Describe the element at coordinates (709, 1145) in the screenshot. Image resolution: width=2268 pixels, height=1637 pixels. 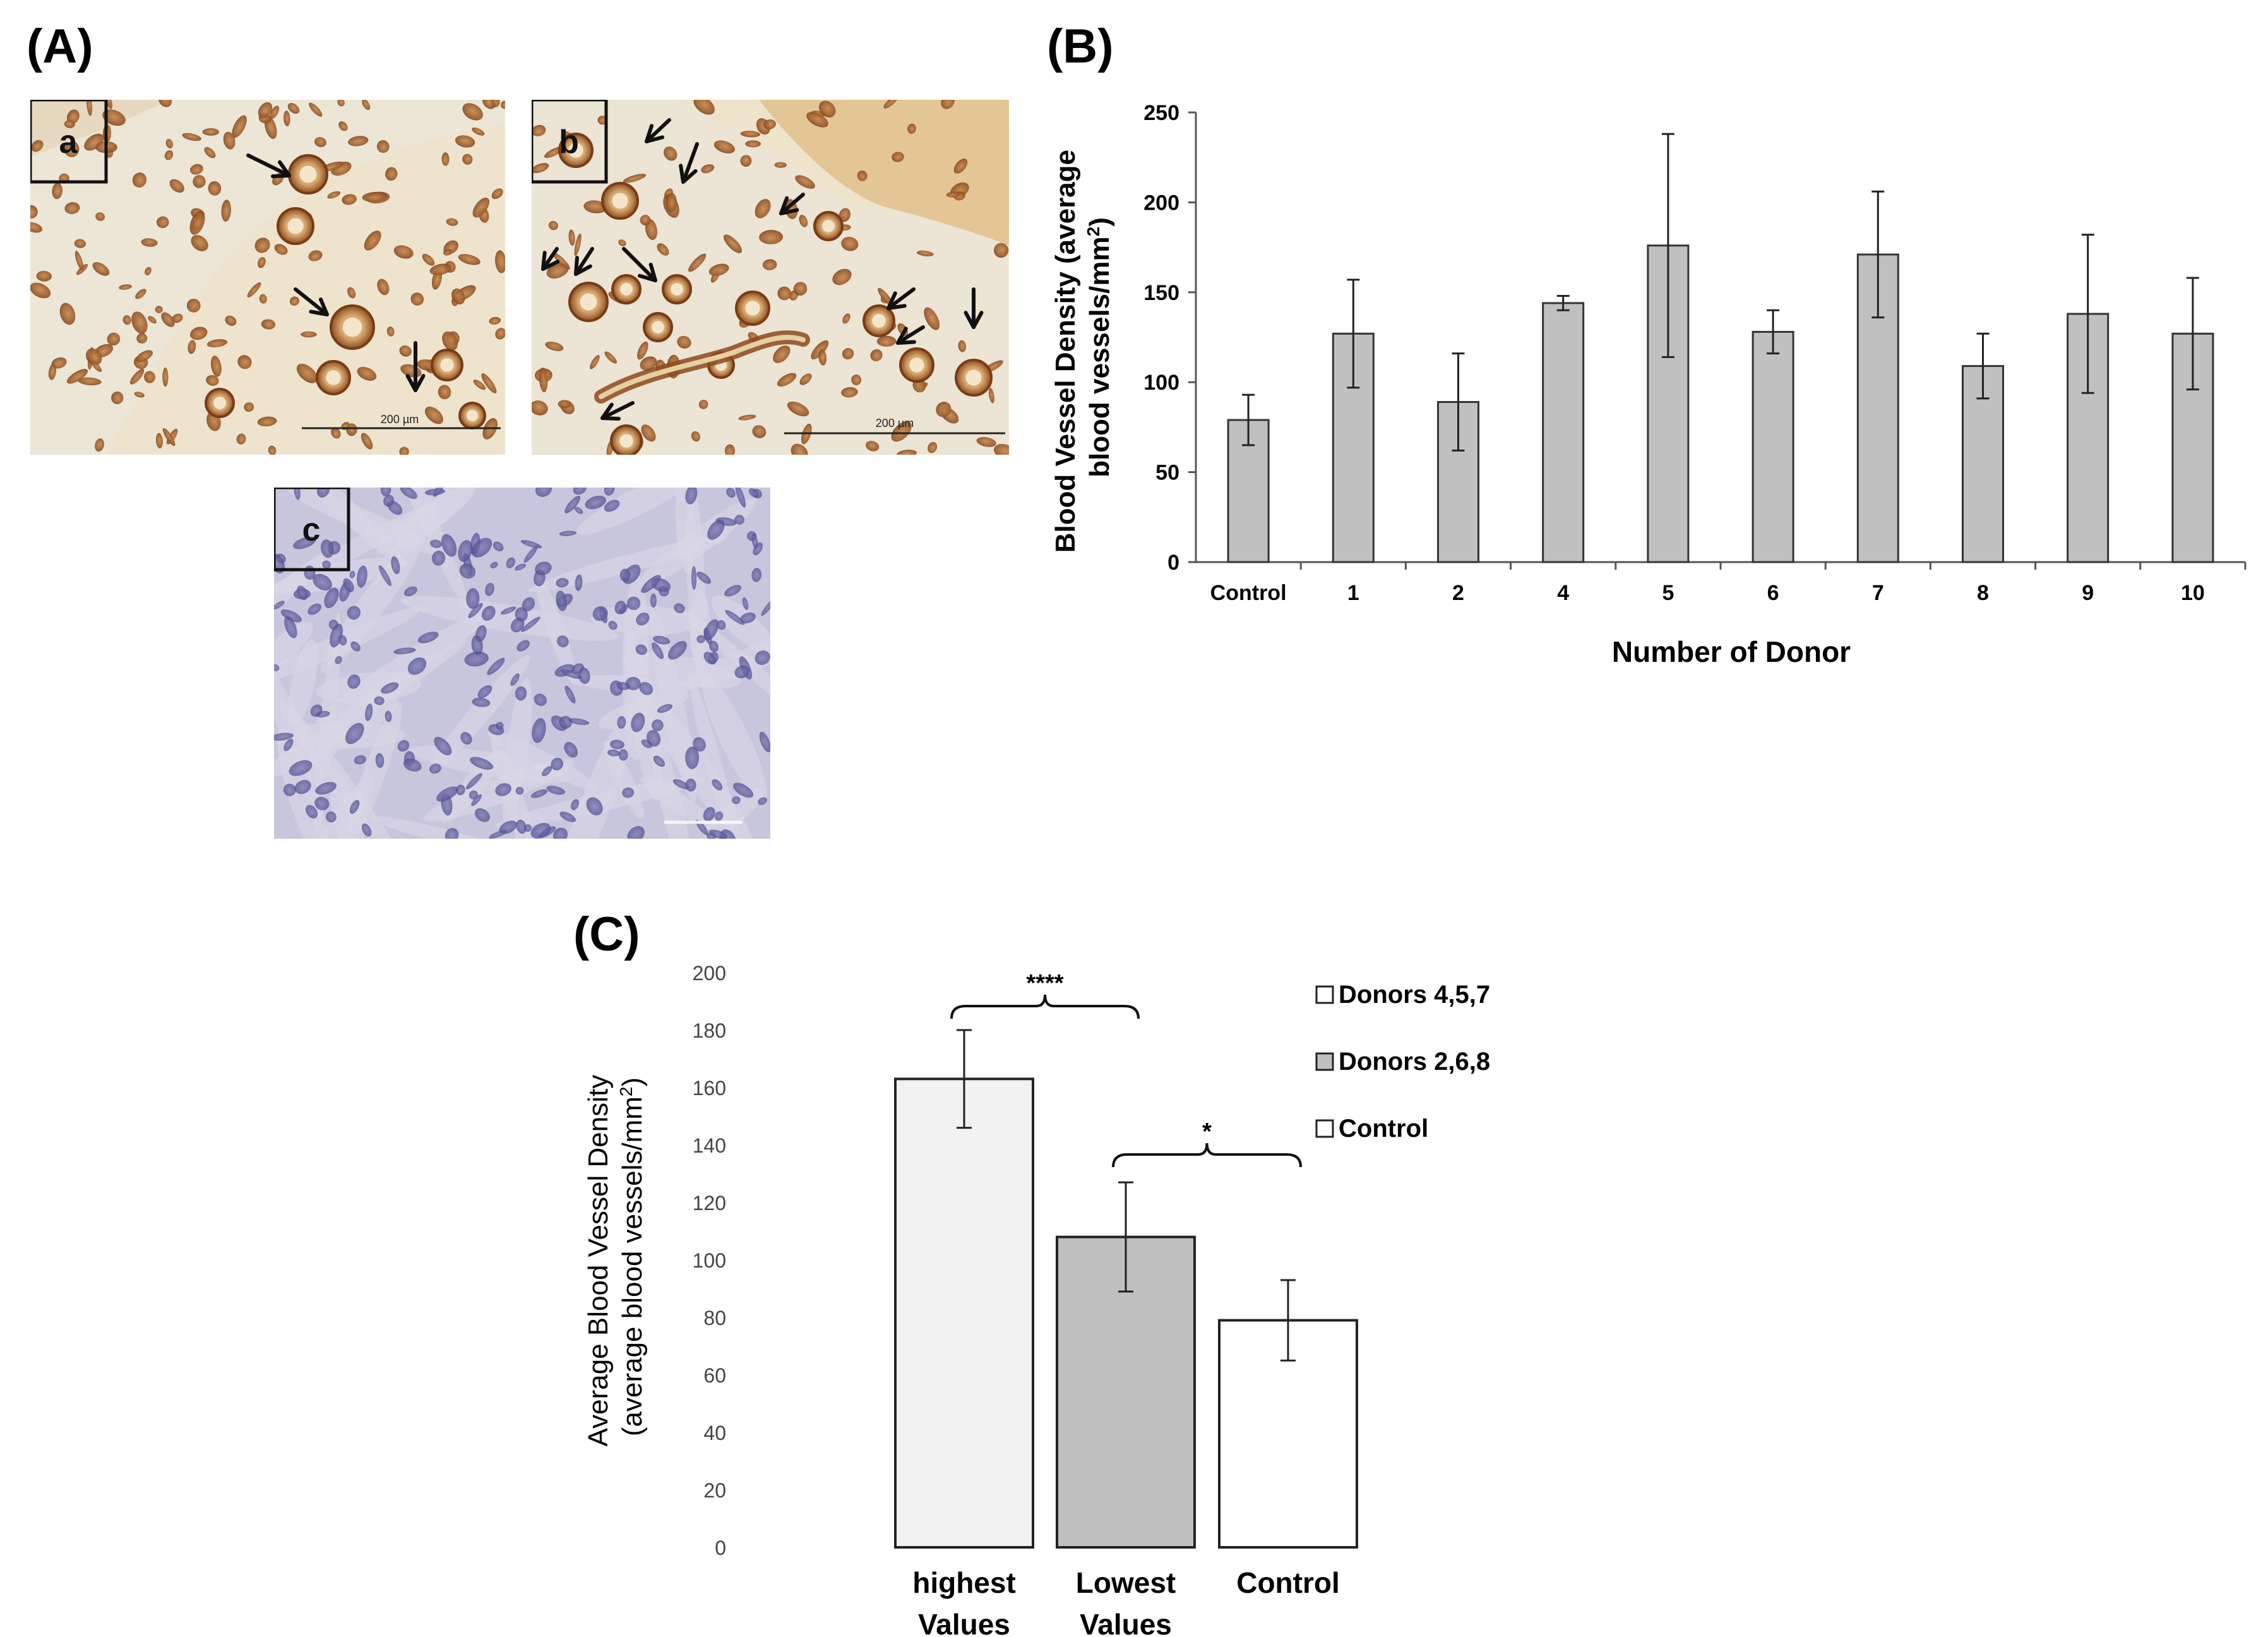
I see `chart-c-ytick-label: 140` at that location.